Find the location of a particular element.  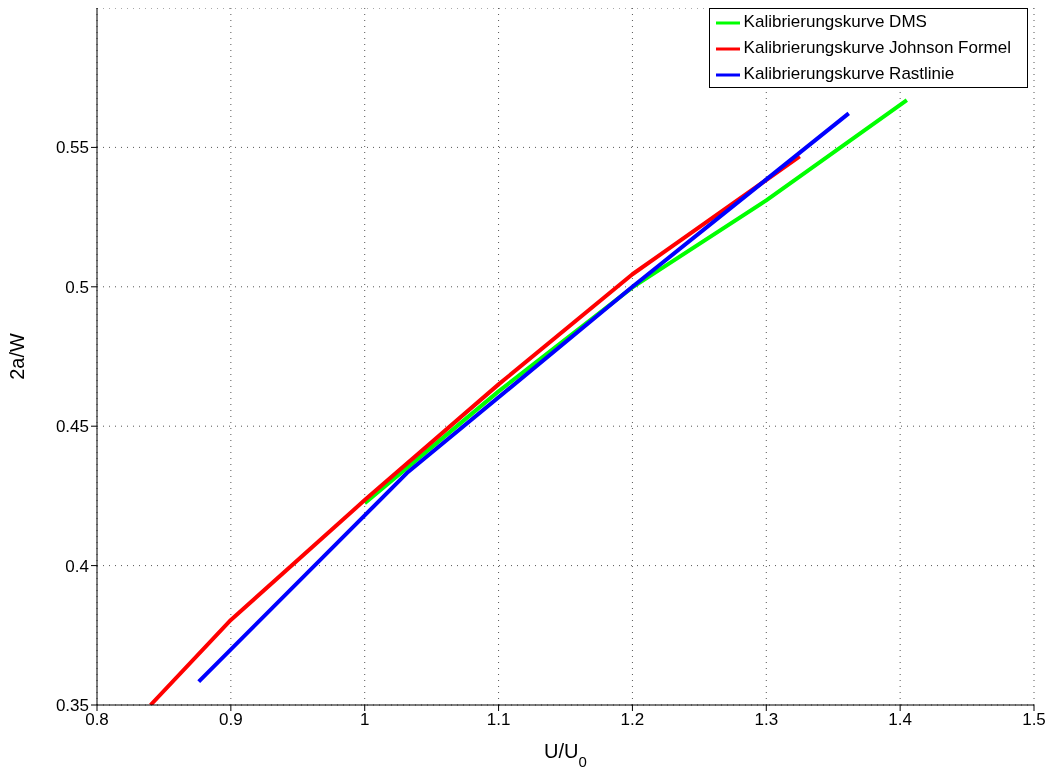

x-tick-label: 0.8 is located at coordinates (97, 720).